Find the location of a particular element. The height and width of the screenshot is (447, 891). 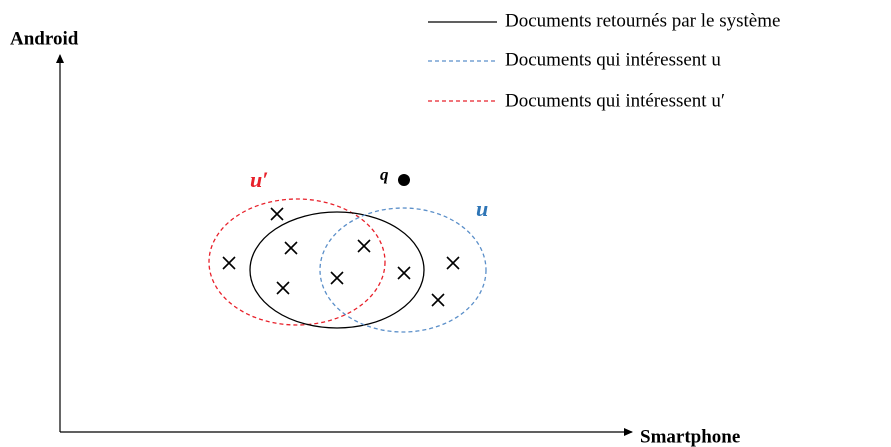

query-label: q⃗ is located at coordinates (391, 174).